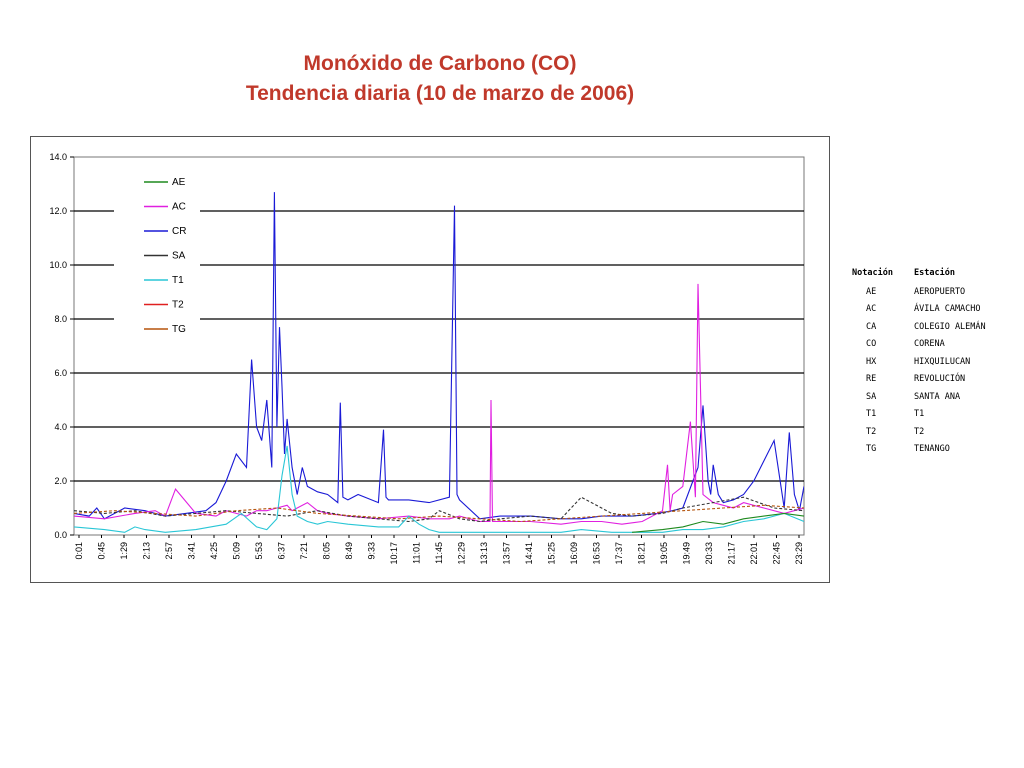 This screenshot has height=768, width=1024. I want to click on reference-row: HX HIXQUILUCAN, so click(933, 362).